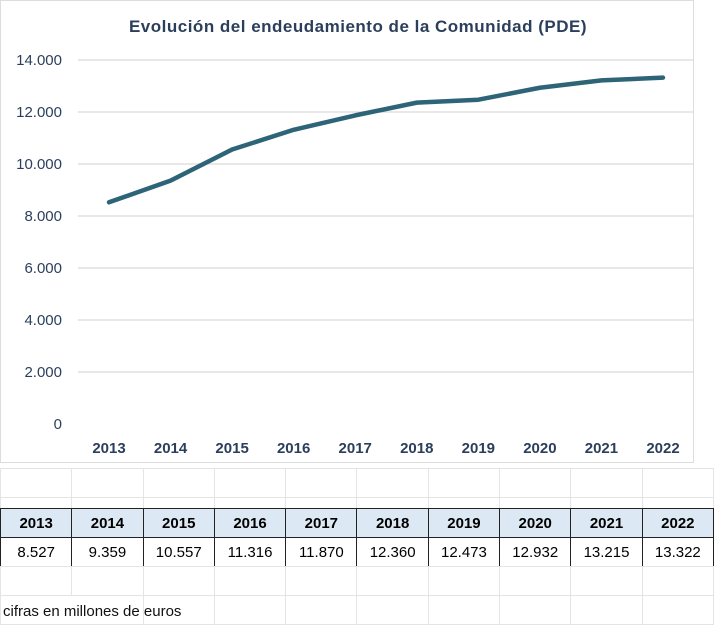  Describe the element at coordinates (43, 216) in the screenshot. I see `y-tick-label: 8.000` at that location.